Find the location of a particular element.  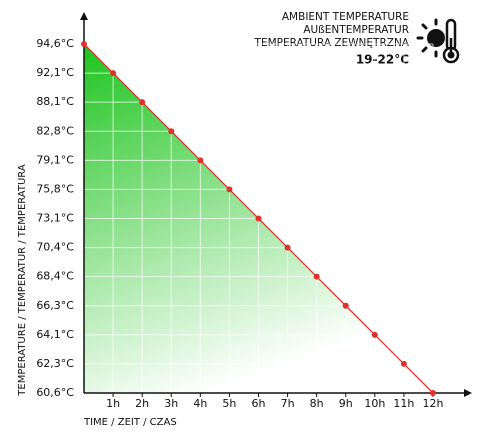

x-tick-label: 8h is located at coordinates (317, 403).